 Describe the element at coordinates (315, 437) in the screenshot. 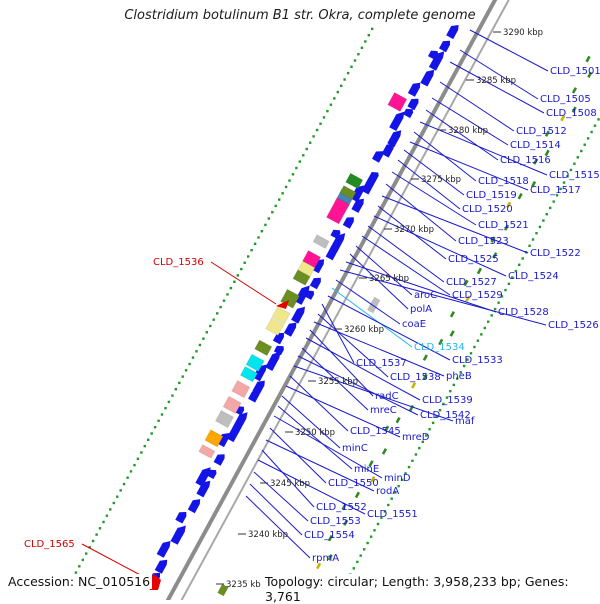

I see `leader-mine` at that location.